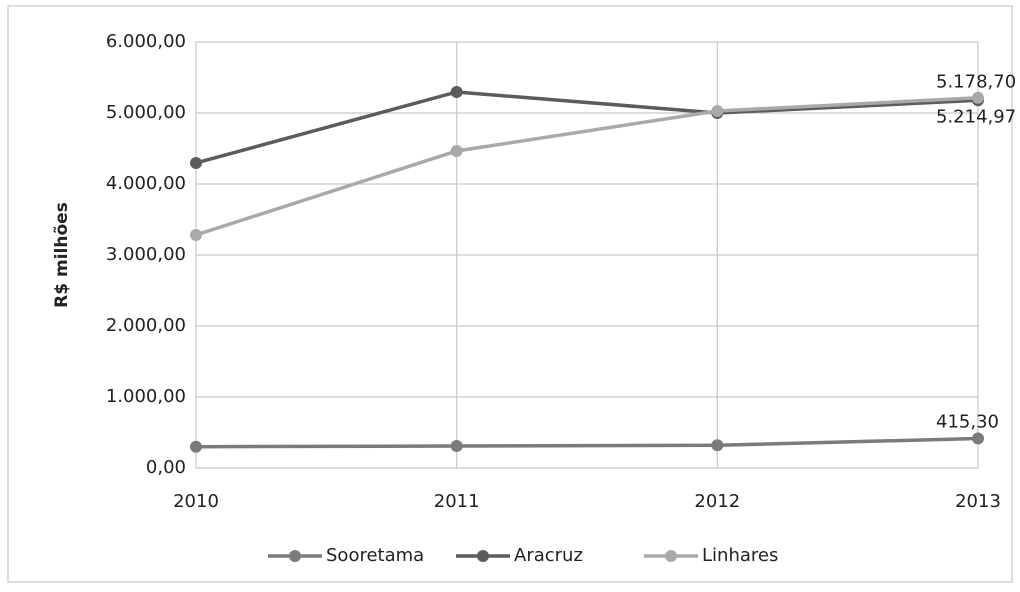  Describe the element at coordinates (146, 254) in the screenshot. I see `y-tick-label: 3.000,00` at that location.